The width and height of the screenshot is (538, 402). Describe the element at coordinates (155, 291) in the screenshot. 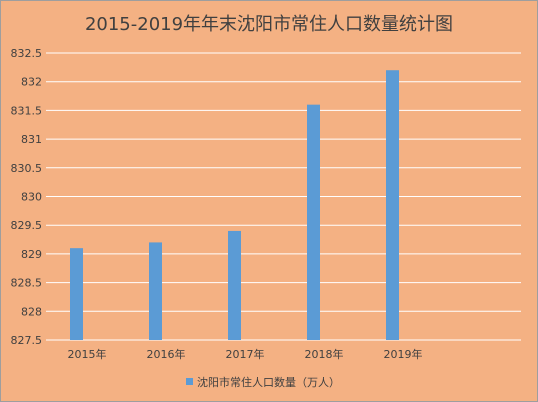

I see `bar-2016年` at that location.